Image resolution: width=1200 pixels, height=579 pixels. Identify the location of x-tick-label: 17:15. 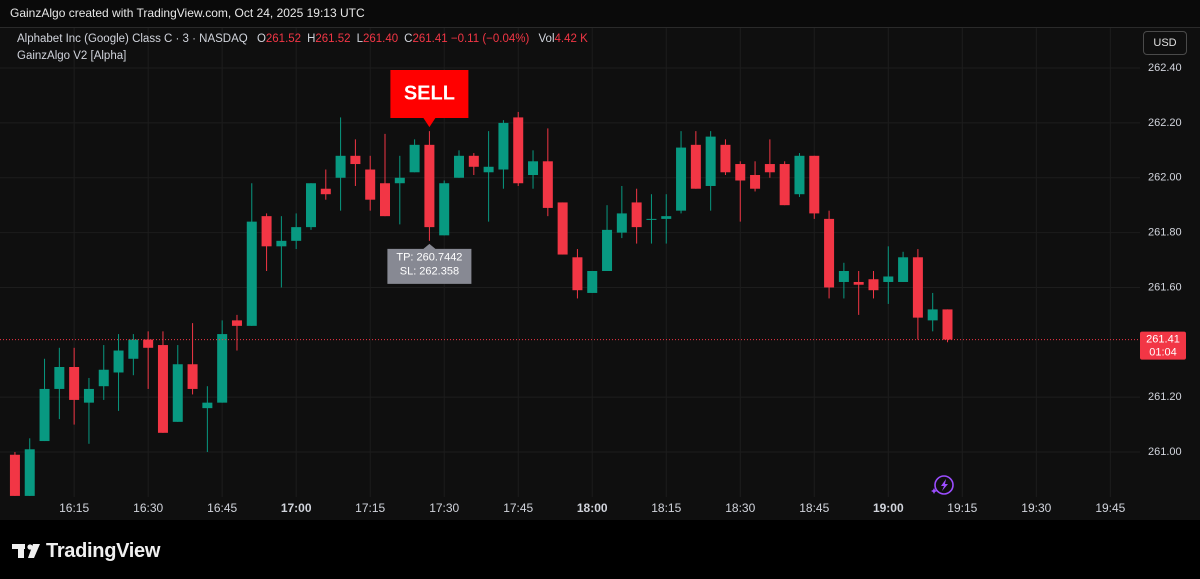
(370, 508).